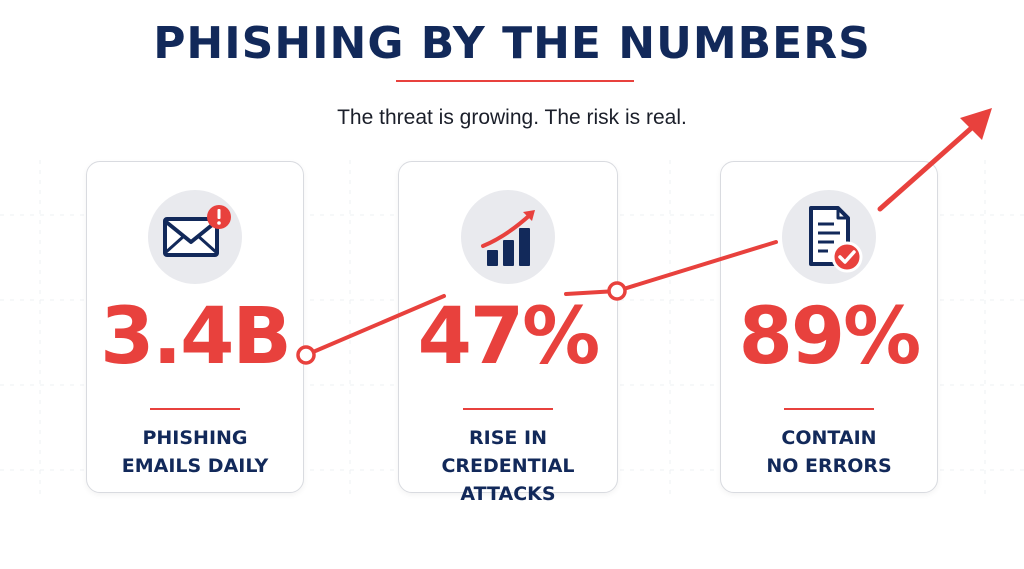  Describe the element at coordinates (829, 438) in the screenshot. I see `stat-label-line: CONTAIN` at that location.